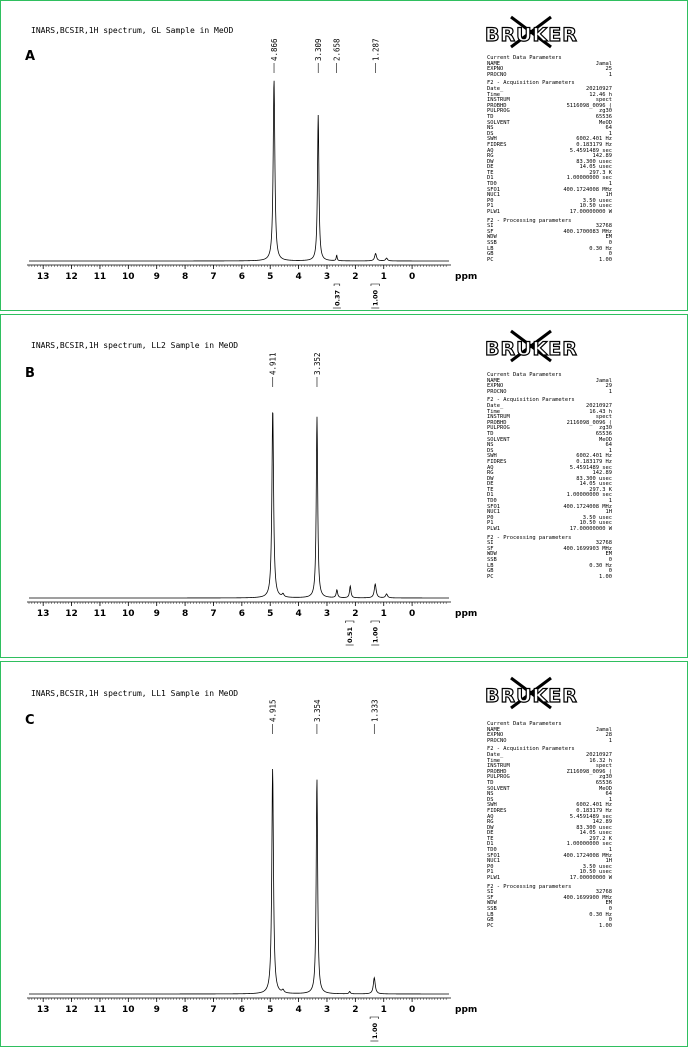  Describe the element at coordinates (549, 260) in the screenshot. I see `param-row: PC 1.00` at that location.